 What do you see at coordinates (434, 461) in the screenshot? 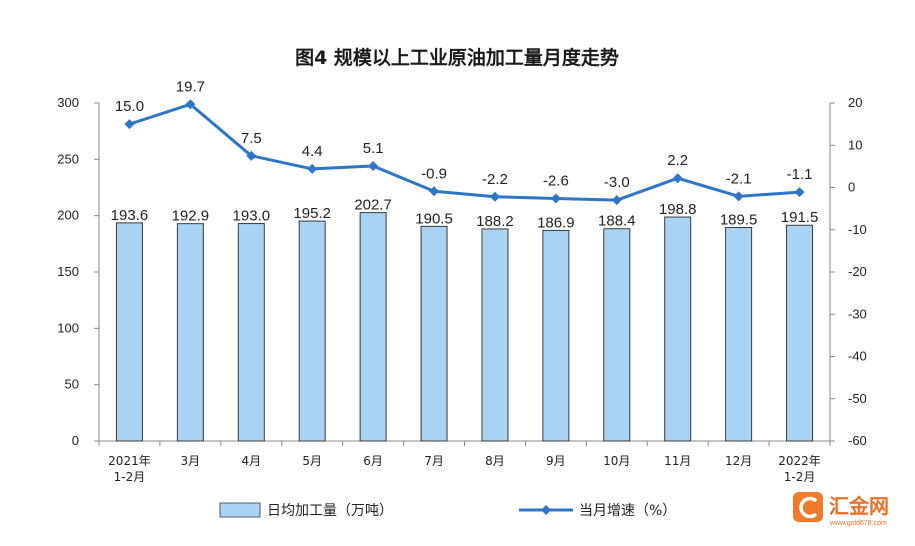
I see `x-tick-label: 7月` at bounding box center [434, 461].